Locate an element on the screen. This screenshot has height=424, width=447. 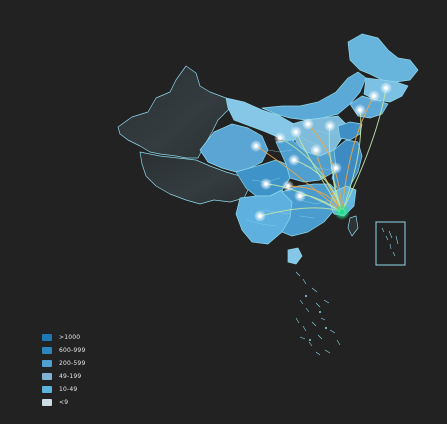
flow-lines is located at coordinates (321, 152).